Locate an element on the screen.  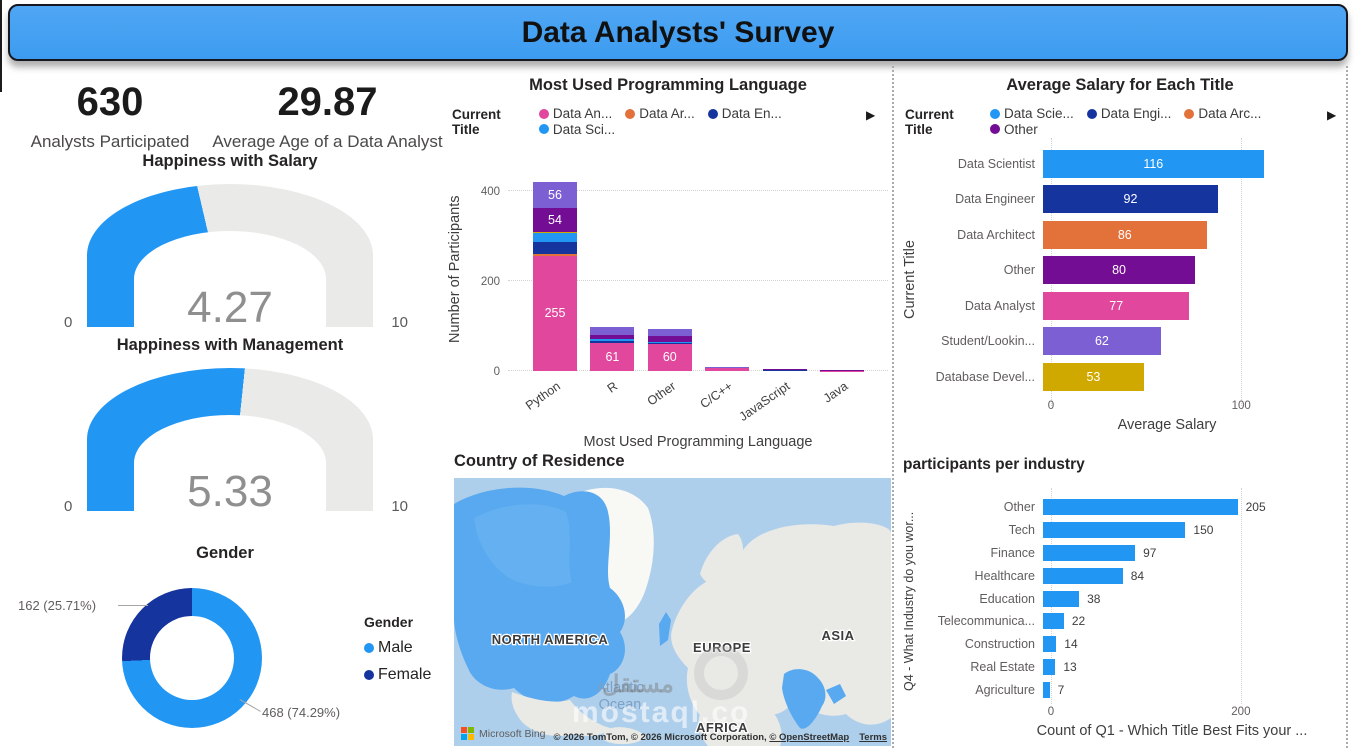
kpi-label: Analysts Participated is located at coordinates (110, 141).